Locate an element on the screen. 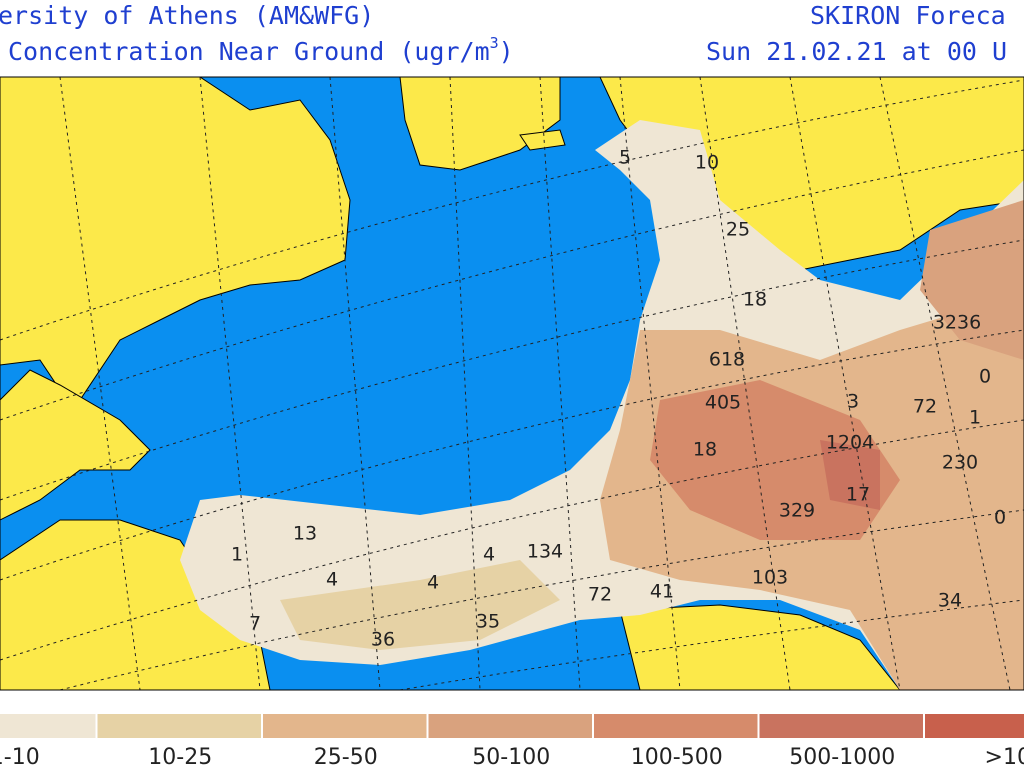  subtitle-close: ) is located at coordinates (506, 51).